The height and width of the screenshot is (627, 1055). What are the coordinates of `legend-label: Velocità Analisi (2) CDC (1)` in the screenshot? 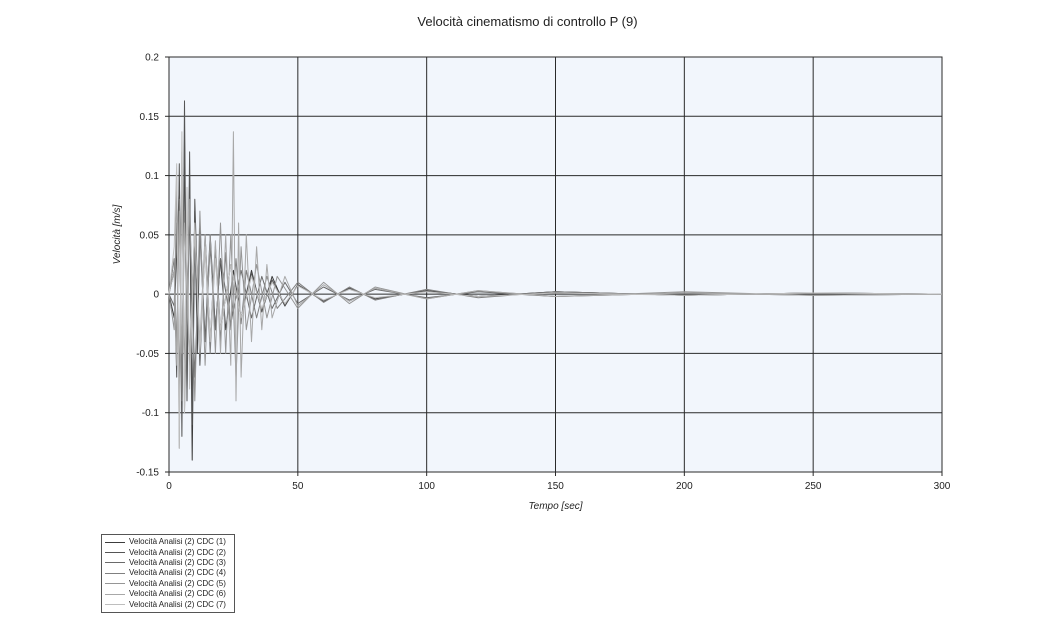 It's located at (177, 542).